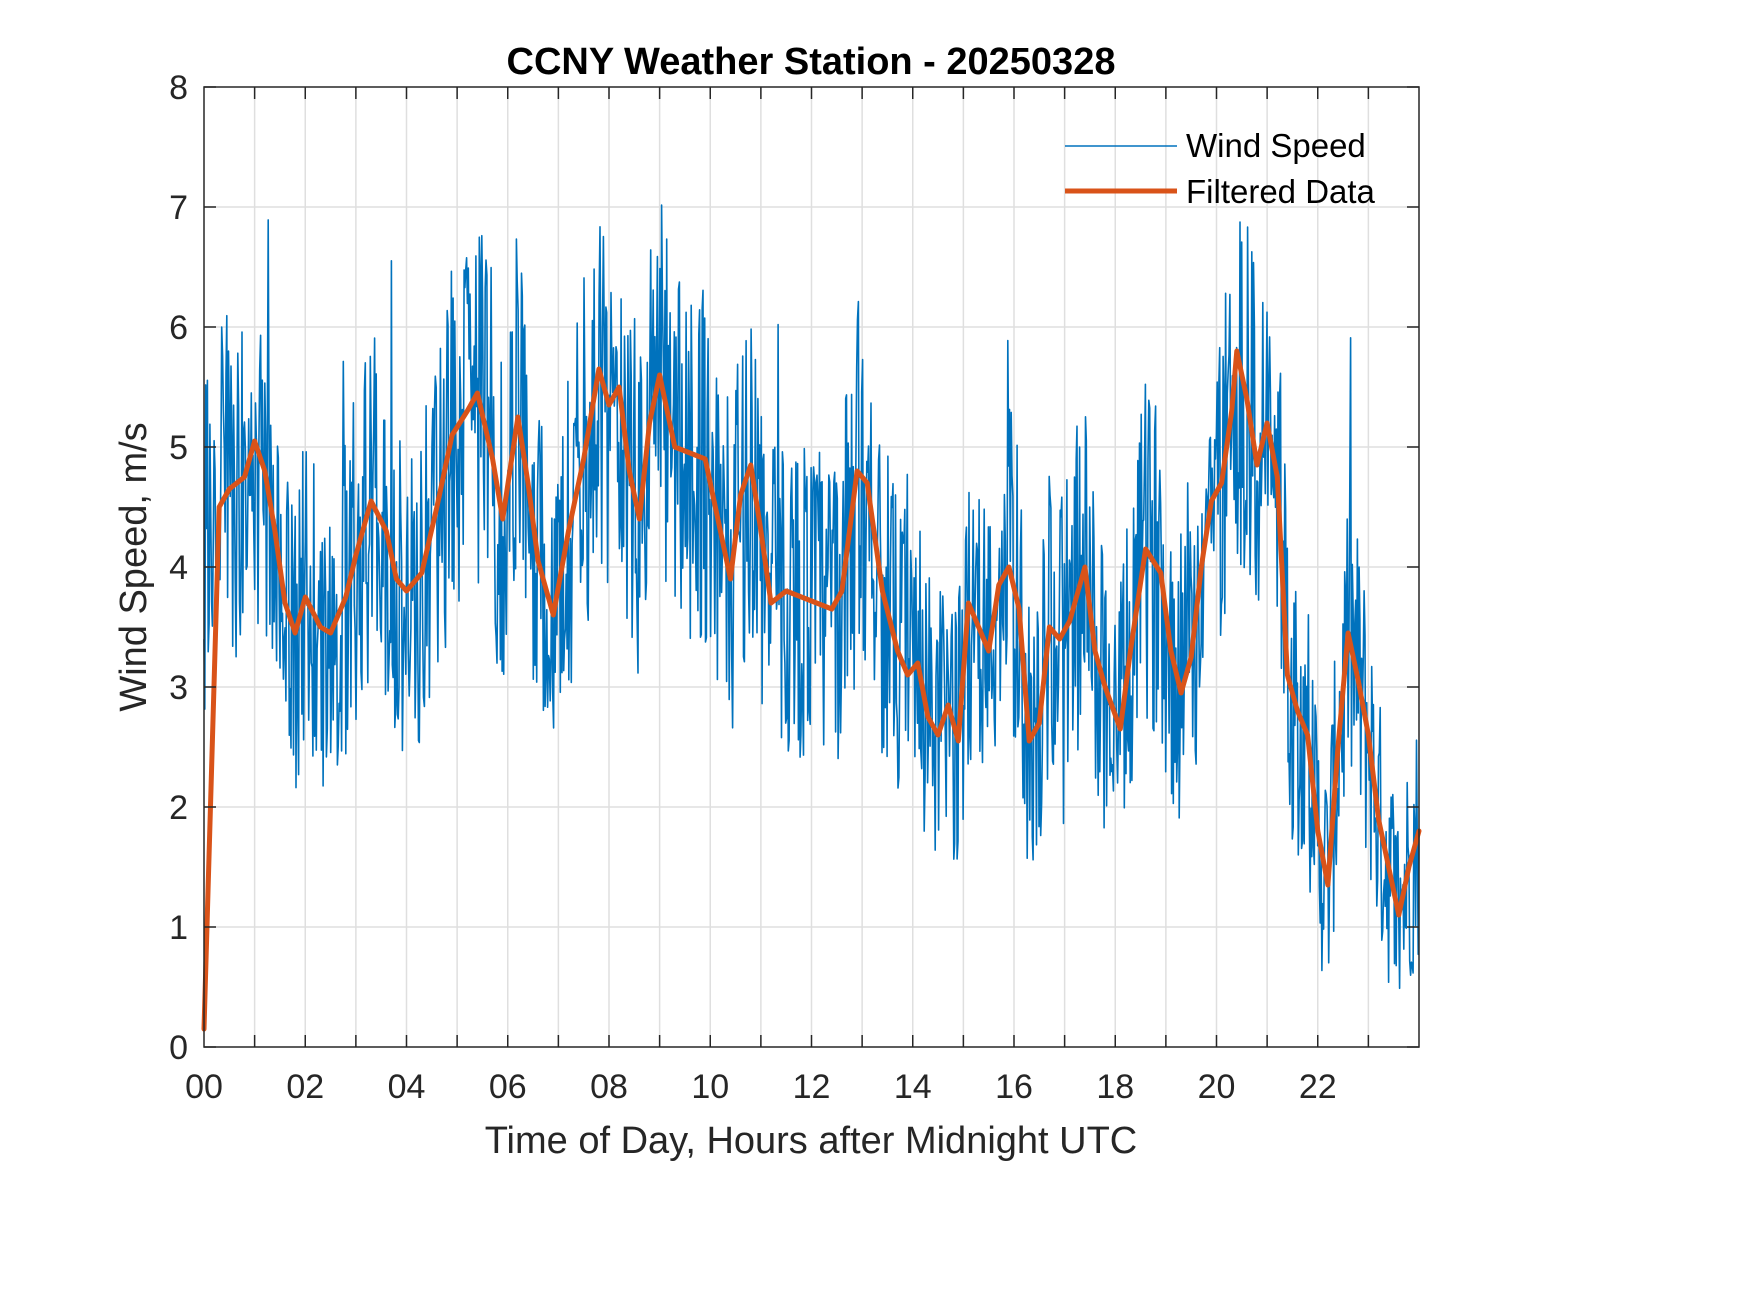 The image size is (1750, 1313). What do you see at coordinates (710, 1087) in the screenshot?
I see `x-tick-label: 10` at bounding box center [710, 1087].